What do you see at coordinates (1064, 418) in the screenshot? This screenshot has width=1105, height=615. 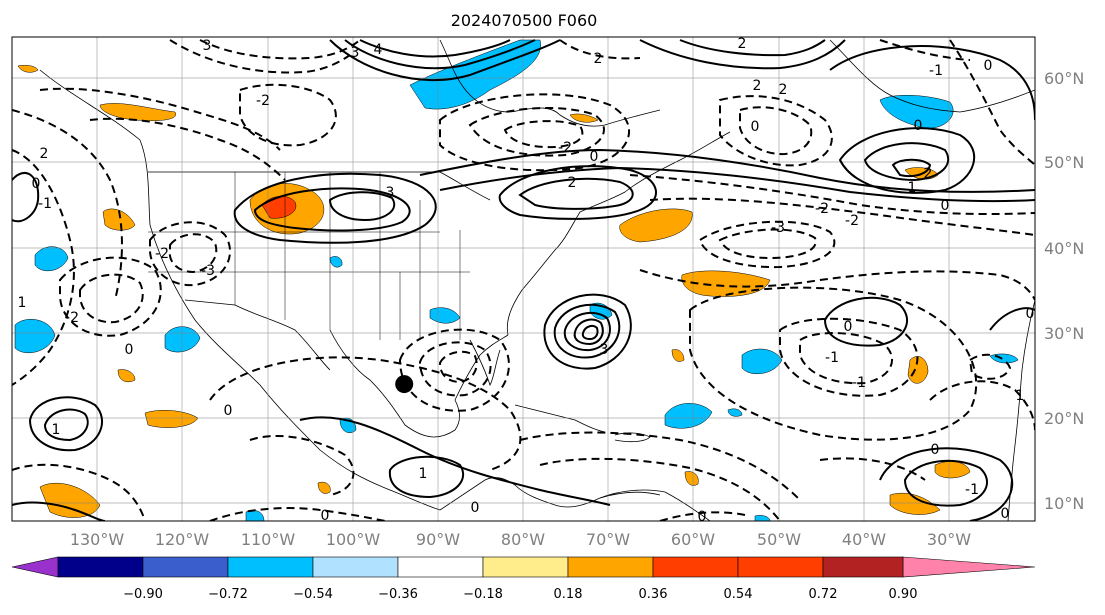 I see `lat-label: 20°N` at bounding box center [1064, 418].